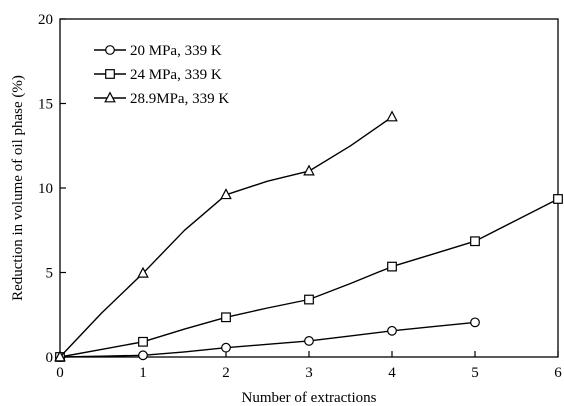 The height and width of the screenshot is (406, 564). I want to click on legend-entry: 28.9MPa, 339 K, so click(161, 99).